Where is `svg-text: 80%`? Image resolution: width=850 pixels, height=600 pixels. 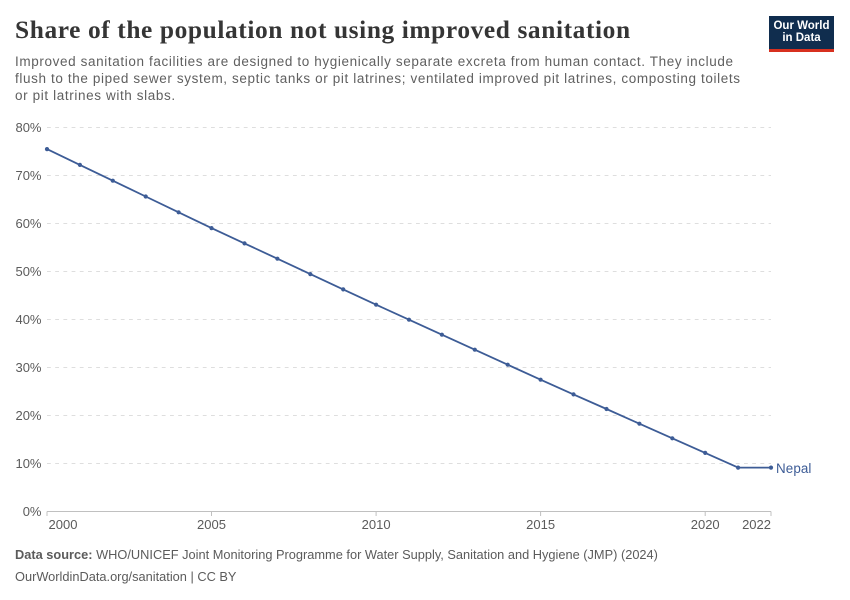 svg-text: 80% is located at coordinates (28, 127).